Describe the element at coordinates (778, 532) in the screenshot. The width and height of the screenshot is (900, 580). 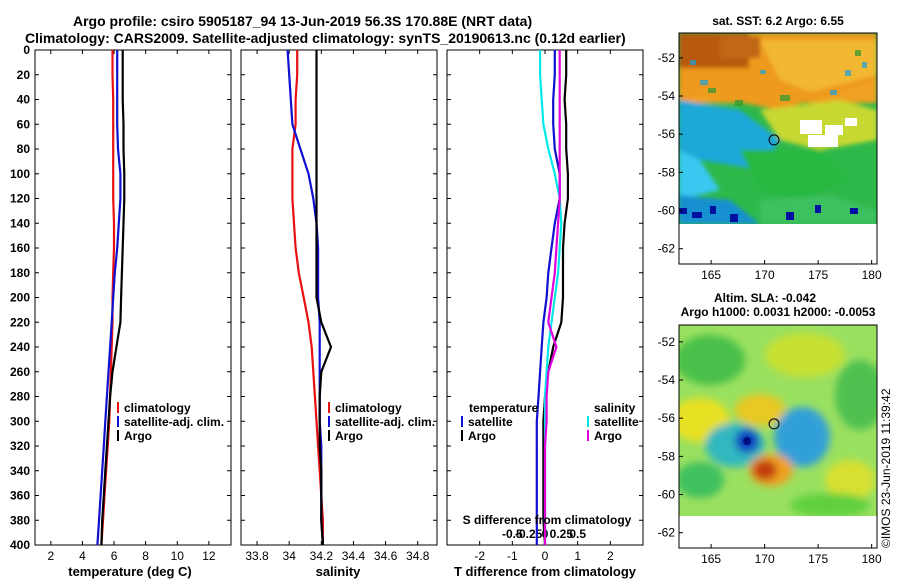
I see `sla-map-land-gap` at that location.